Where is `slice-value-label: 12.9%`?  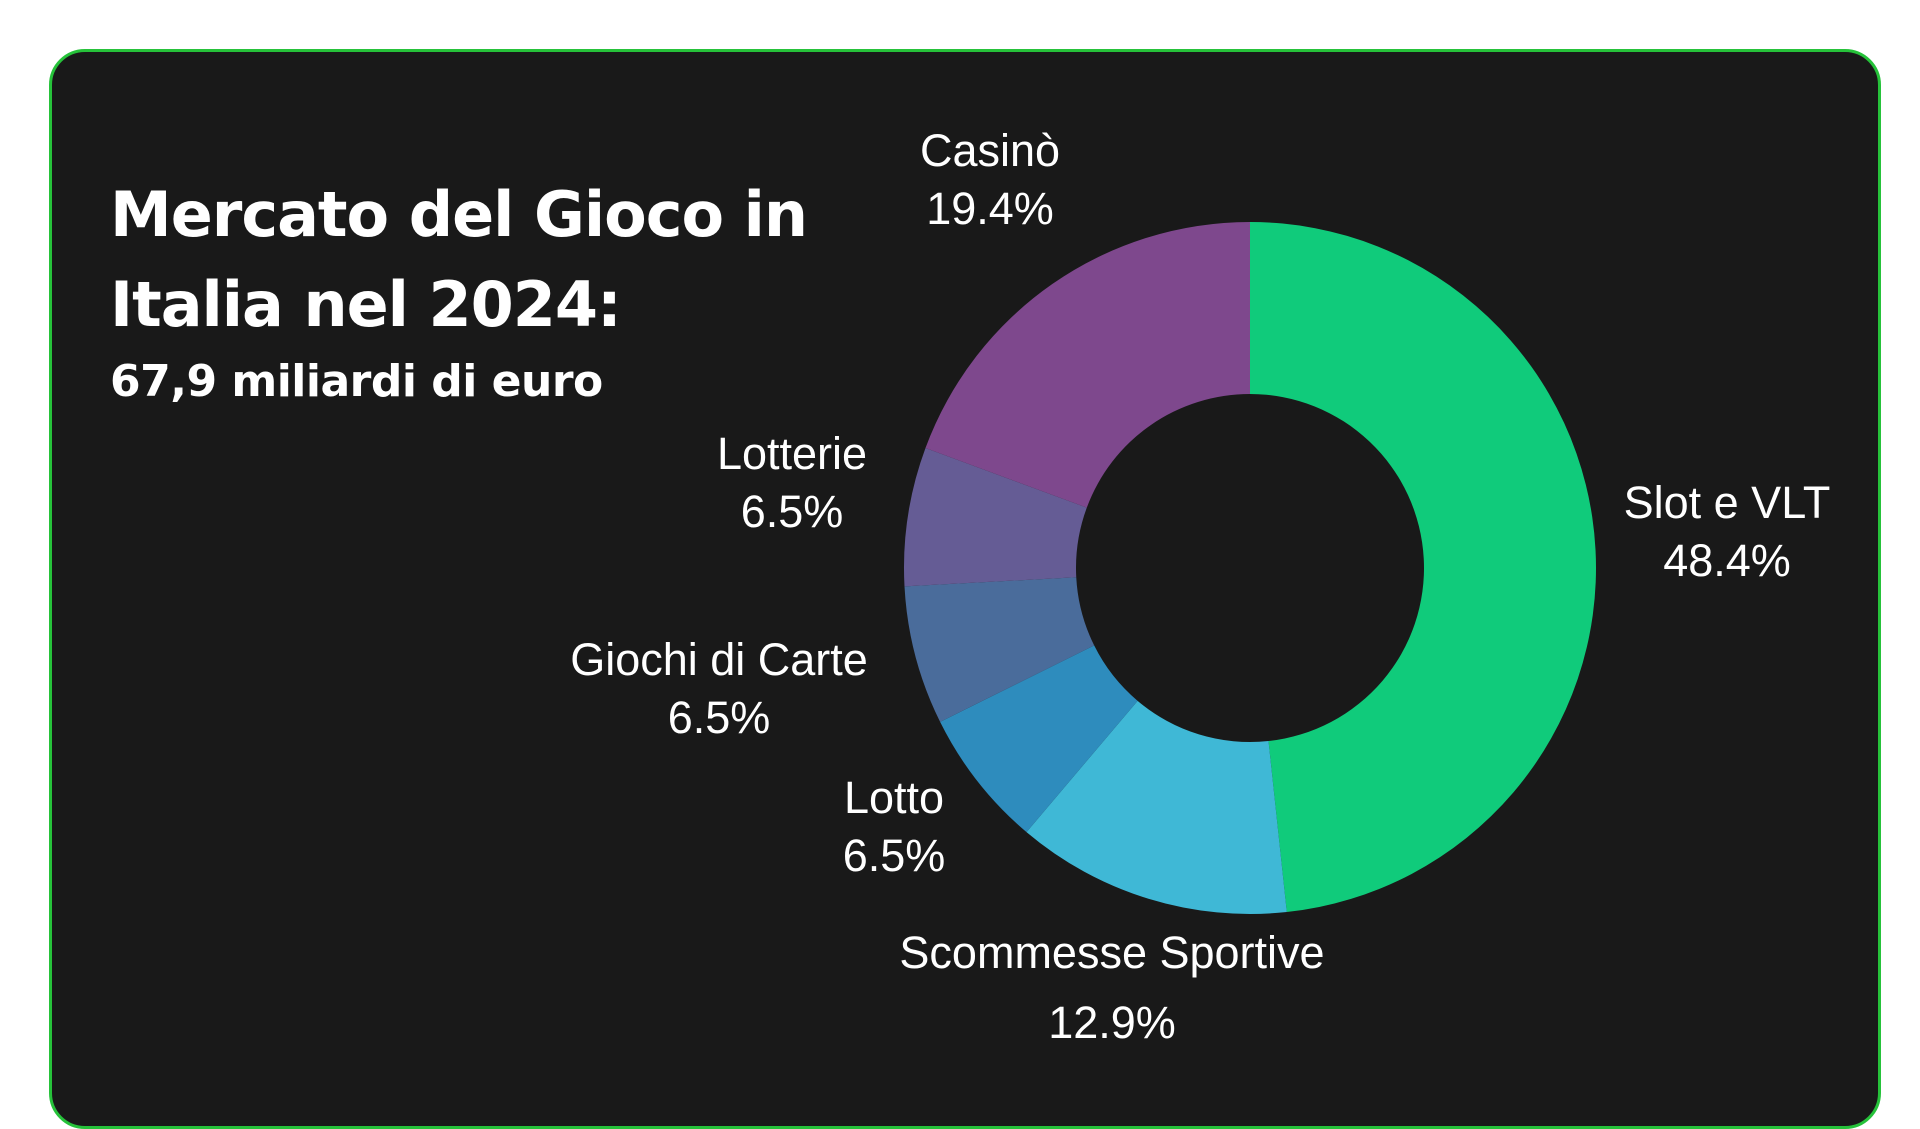
slice-value-label: 12.9% is located at coordinates (1112, 1022).